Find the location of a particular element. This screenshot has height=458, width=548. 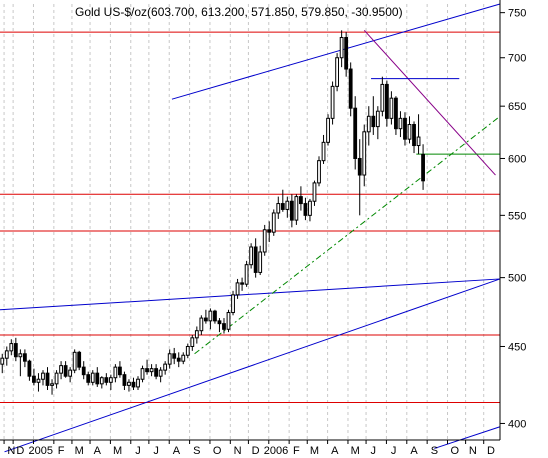

x-tick-label-1: D is located at coordinates (20, 451).